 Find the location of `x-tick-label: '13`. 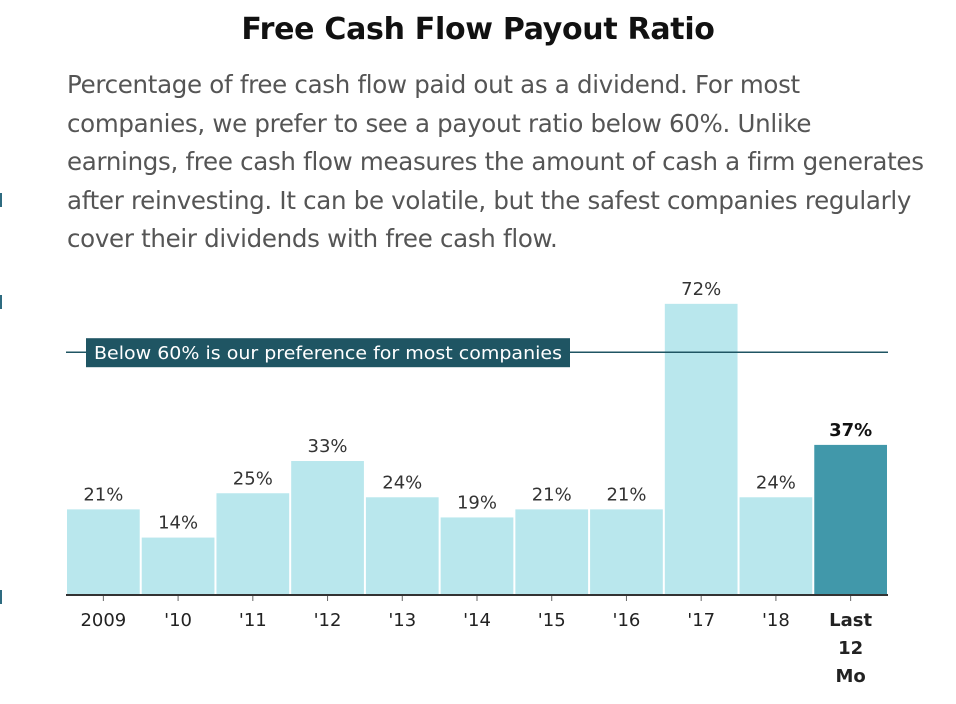

x-tick-label: '13 is located at coordinates (402, 620).